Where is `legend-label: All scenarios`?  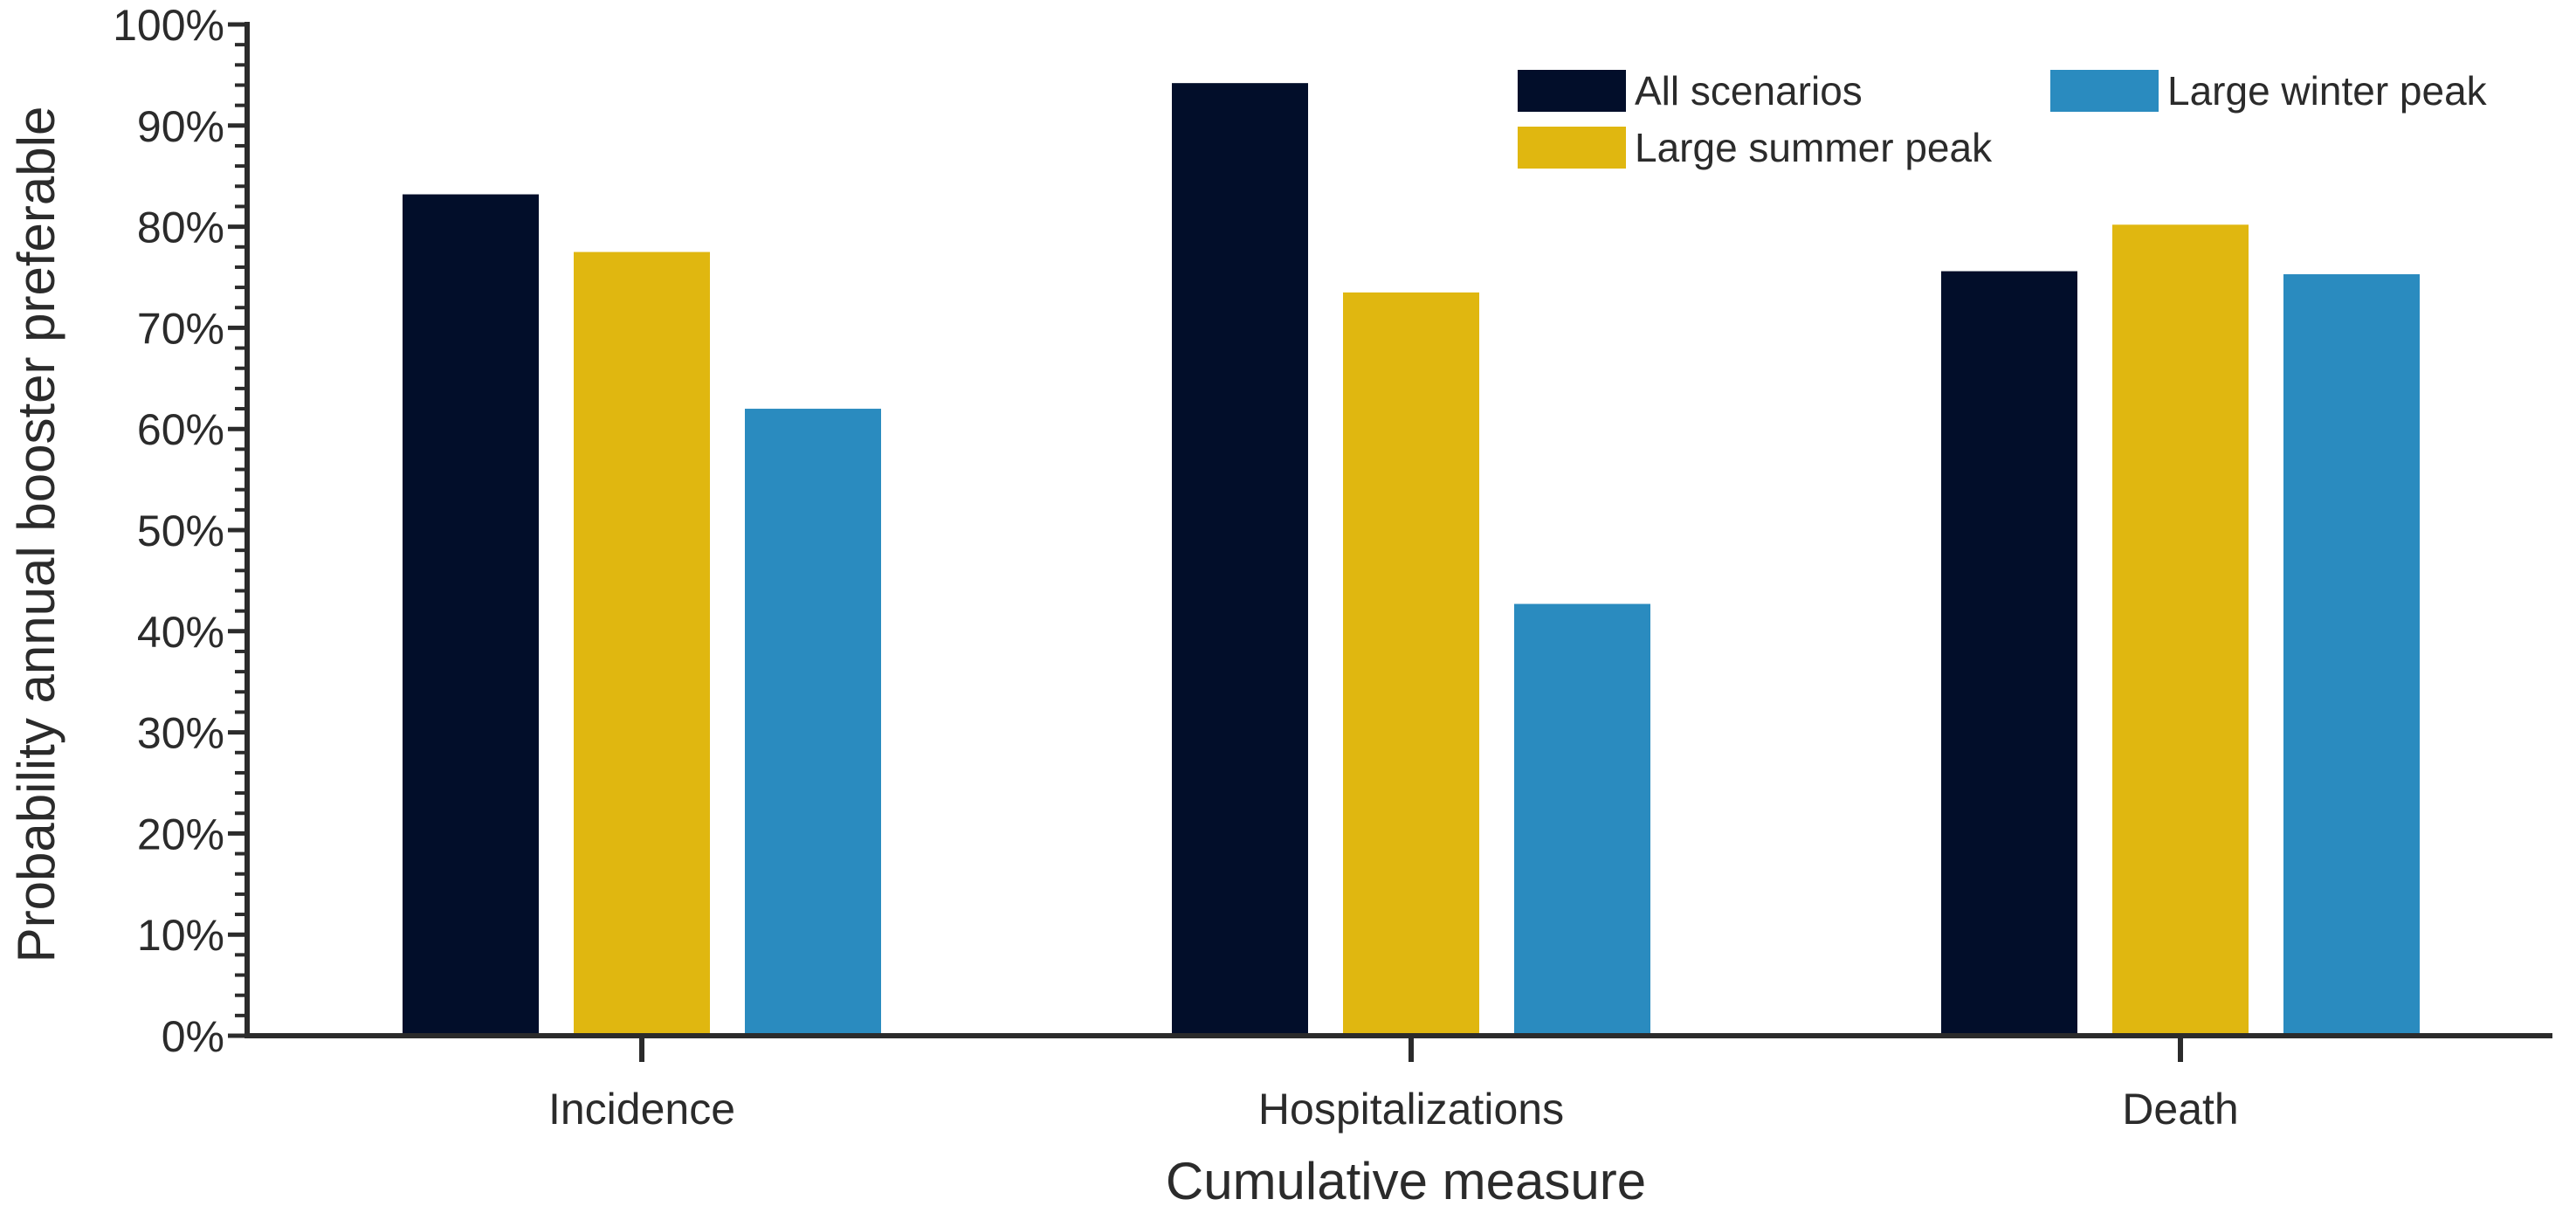 legend-label: All scenarios is located at coordinates (1749, 91).